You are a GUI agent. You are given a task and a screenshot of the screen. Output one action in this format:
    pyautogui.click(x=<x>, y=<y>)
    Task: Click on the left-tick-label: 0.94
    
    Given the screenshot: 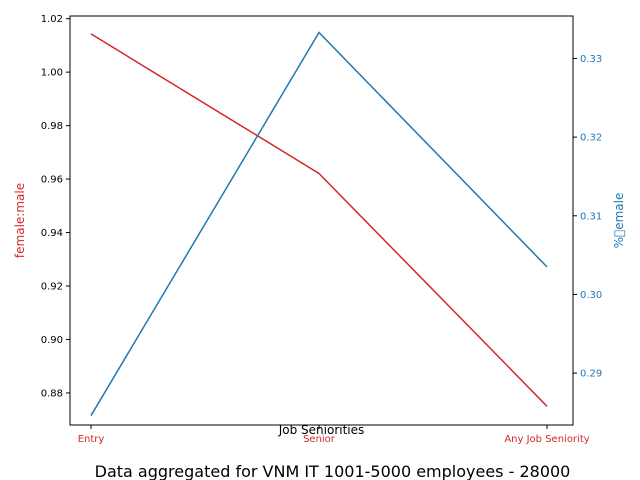 What is the action you would take?
    pyautogui.click(x=52, y=233)
    